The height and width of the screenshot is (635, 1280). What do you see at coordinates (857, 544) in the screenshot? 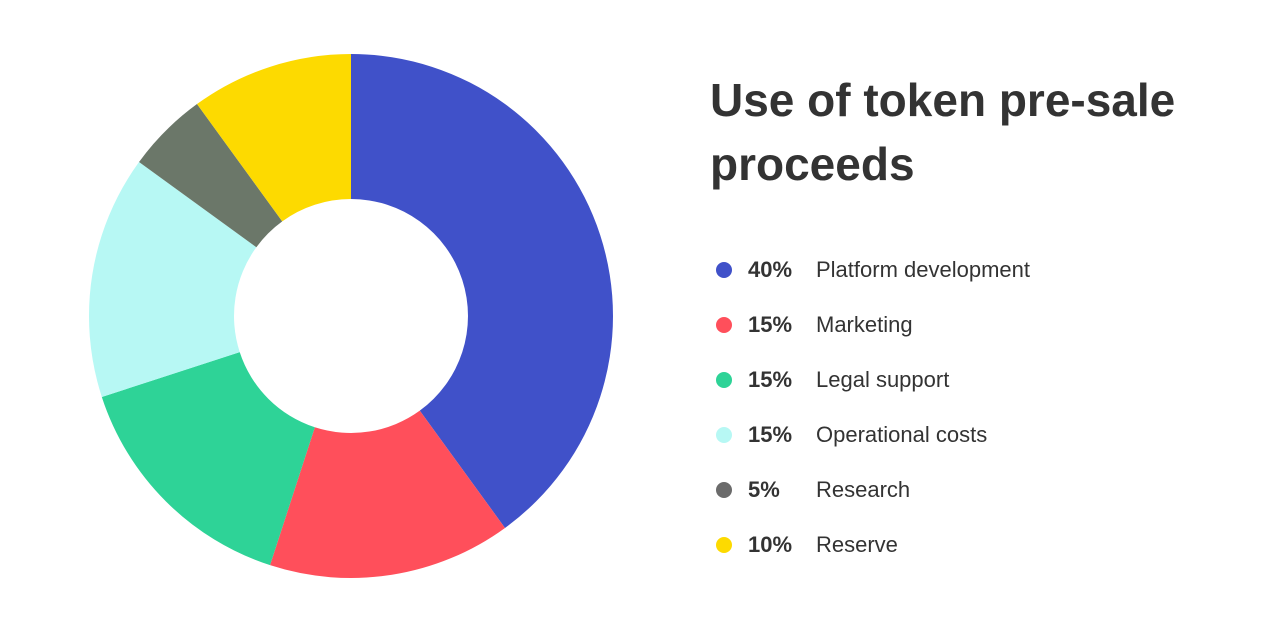
I see `legend-label: Reserve` at bounding box center [857, 544].